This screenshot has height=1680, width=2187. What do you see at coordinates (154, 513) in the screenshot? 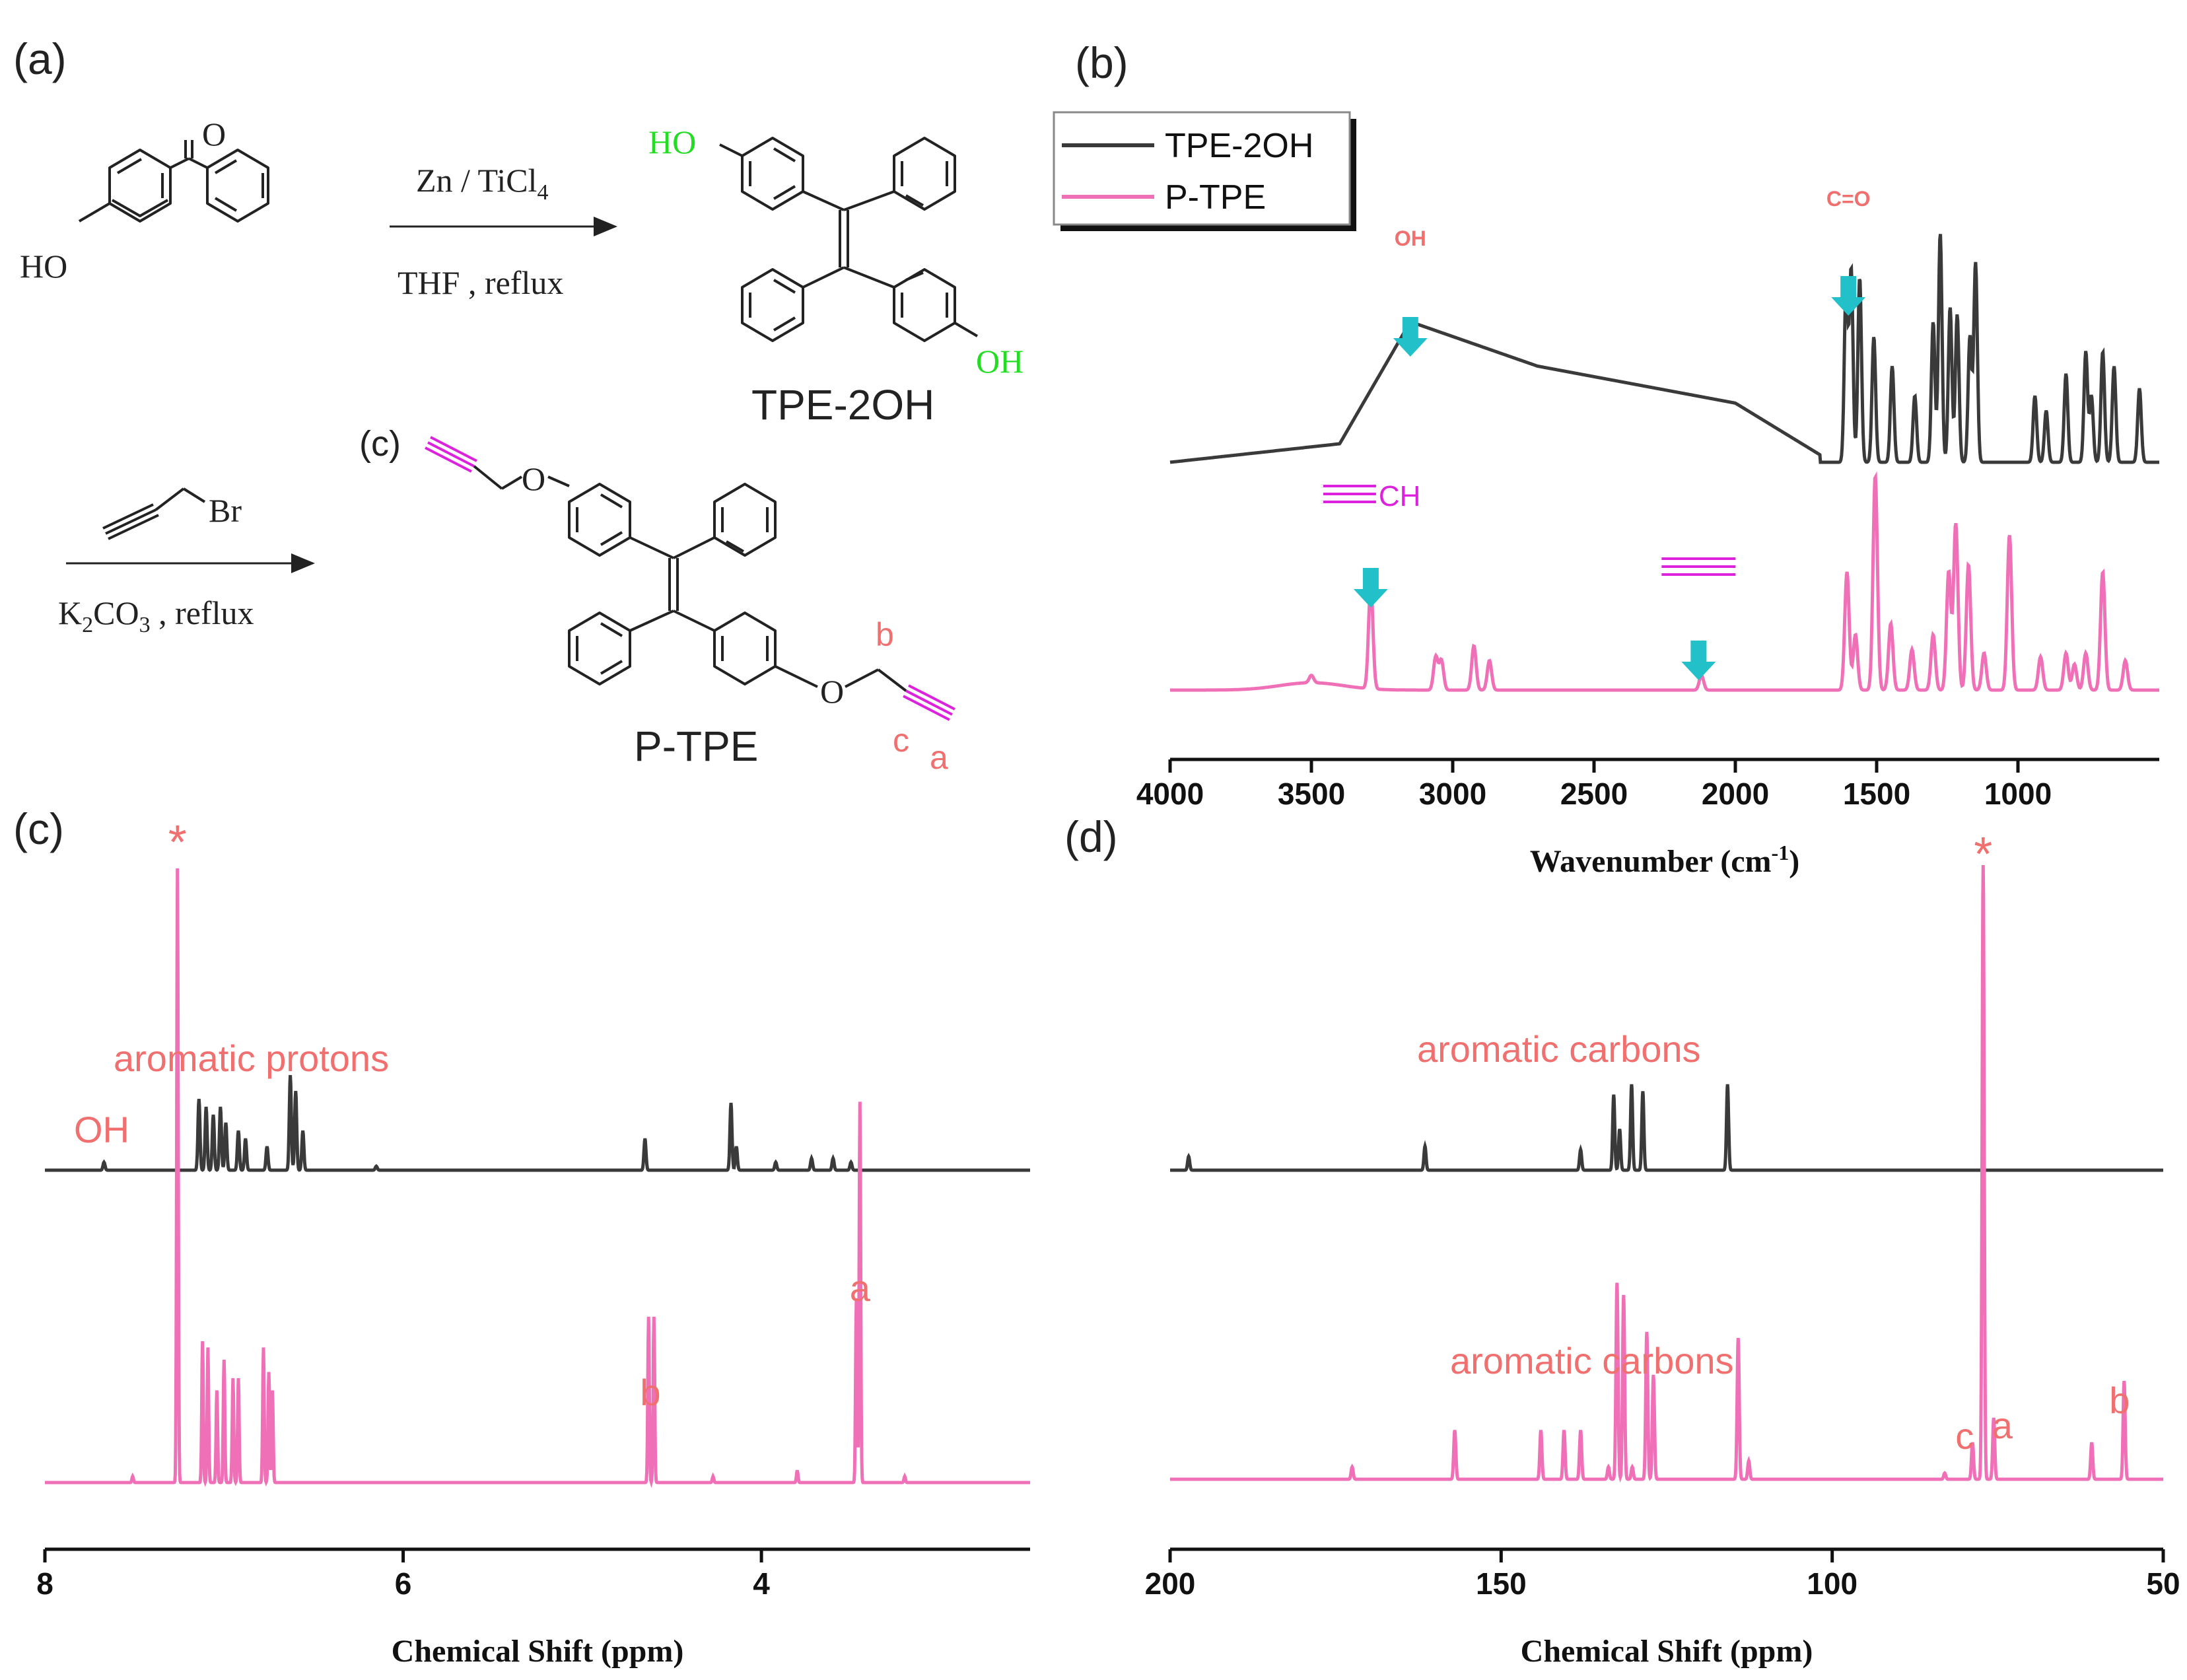
I see `molecule-propargyl-bromide` at bounding box center [154, 513].